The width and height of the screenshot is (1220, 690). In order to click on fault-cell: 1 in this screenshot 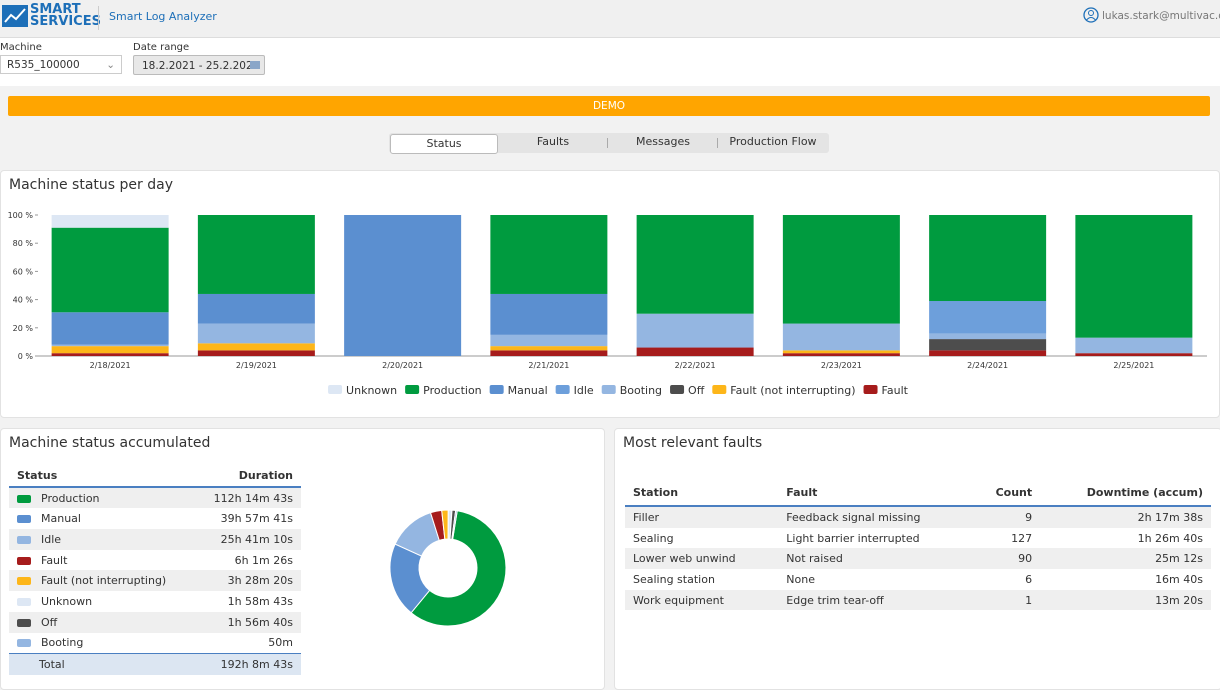, I will do `click(1006, 600)`.